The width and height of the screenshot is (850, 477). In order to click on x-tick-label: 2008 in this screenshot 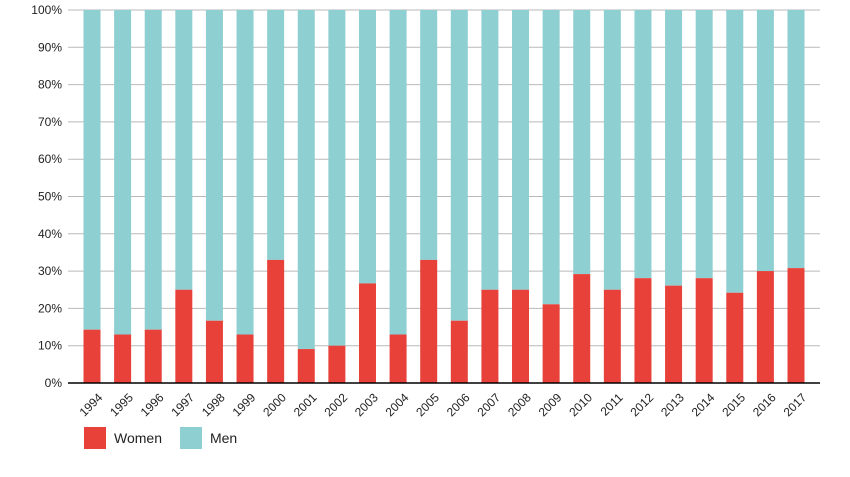, I will do `click(519, 404)`.